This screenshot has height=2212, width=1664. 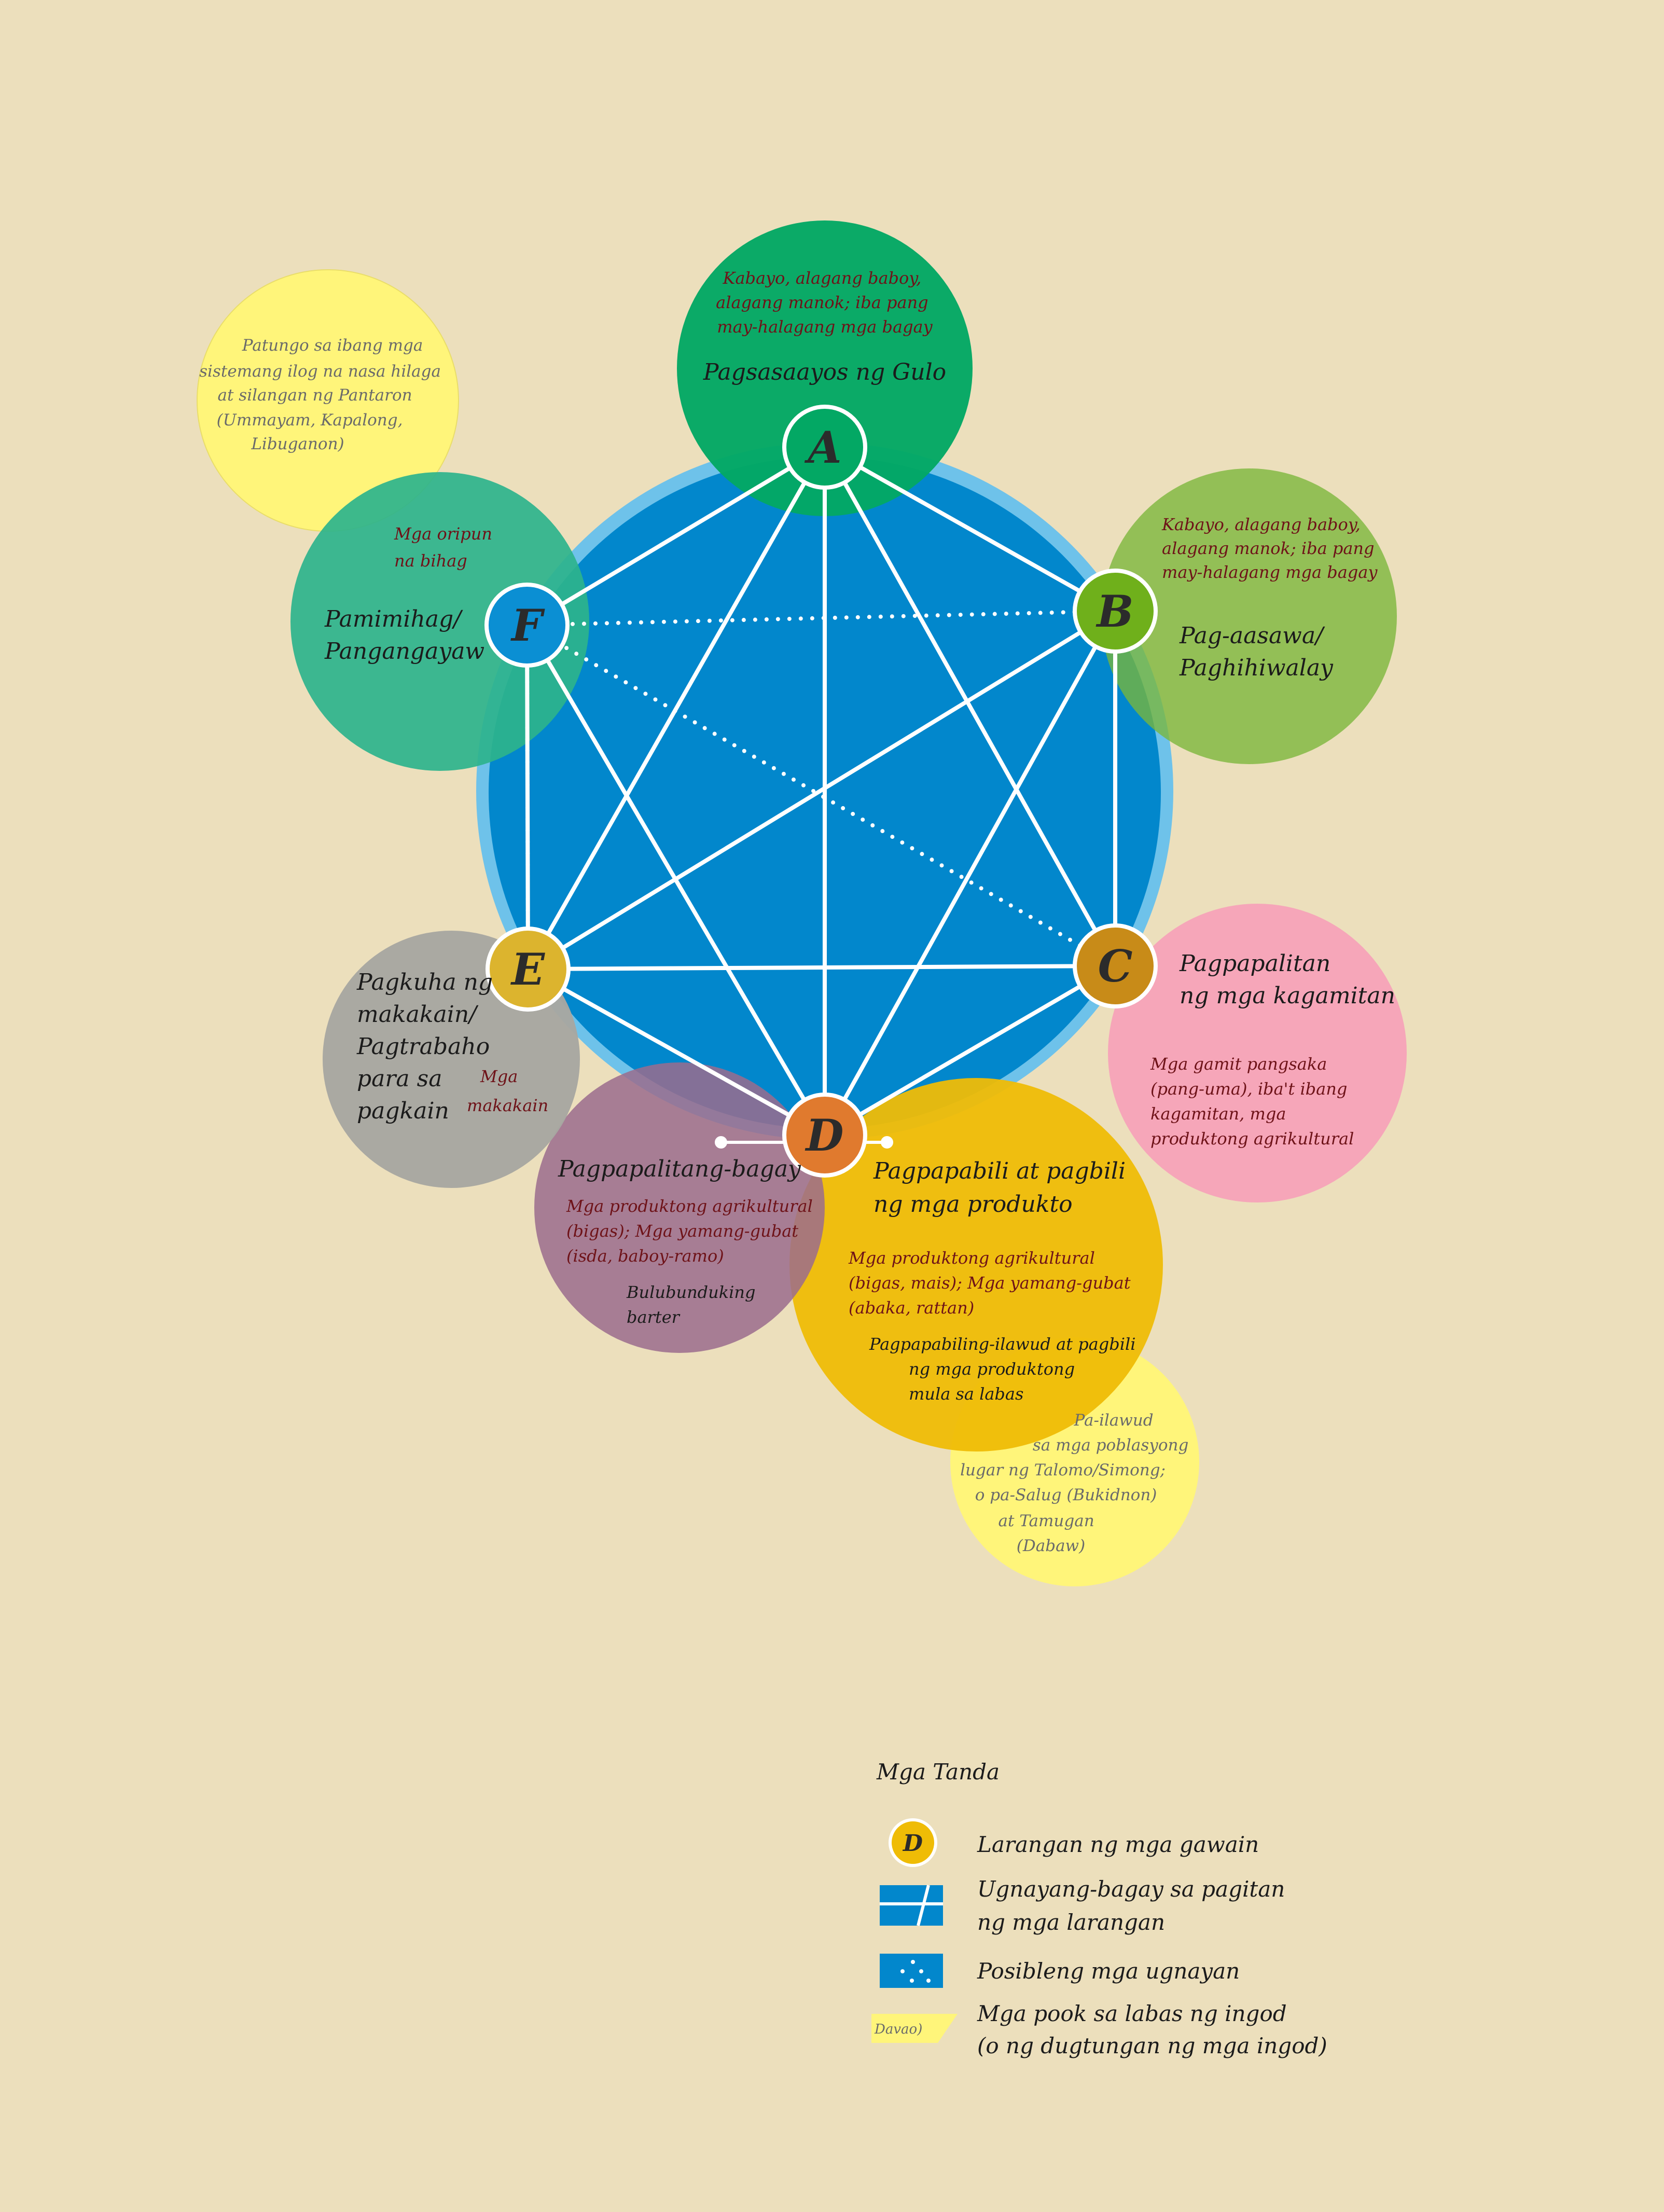 What do you see at coordinates (821, 618) in the screenshot?
I see `edge-f-b-possible` at bounding box center [821, 618].